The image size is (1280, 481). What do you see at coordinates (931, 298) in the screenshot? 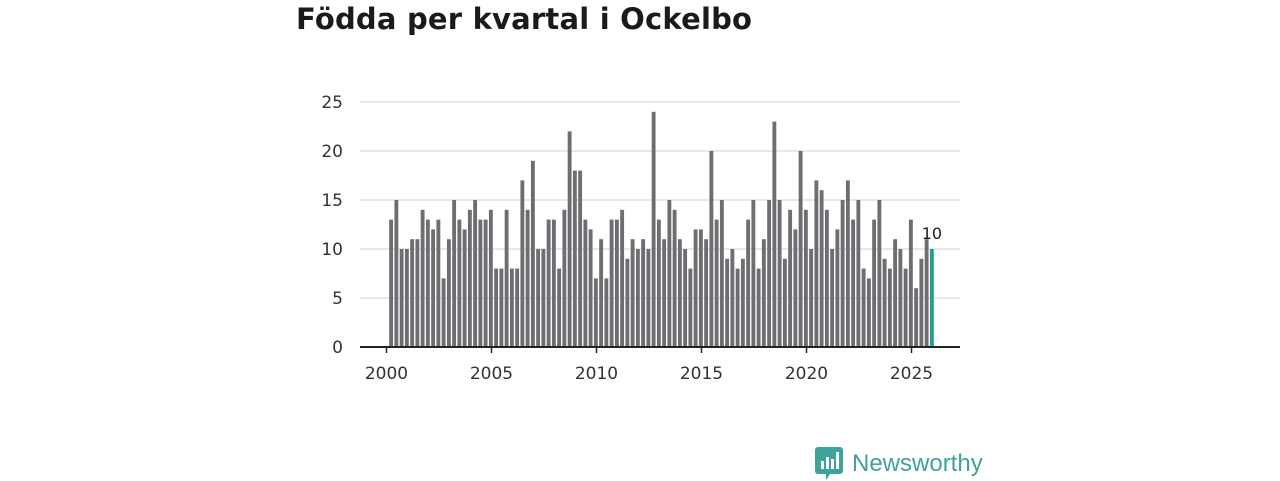
I see `bar-latest` at bounding box center [931, 298].